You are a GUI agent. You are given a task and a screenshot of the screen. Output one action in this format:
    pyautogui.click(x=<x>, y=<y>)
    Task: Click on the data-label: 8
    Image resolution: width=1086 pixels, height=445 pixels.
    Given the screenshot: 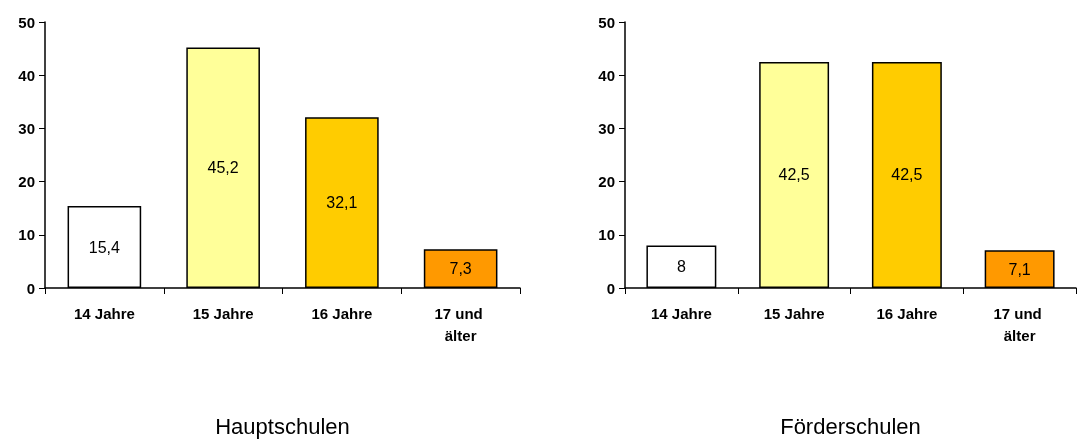 What is the action you would take?
    pyautogui.click(x=681, y=267)
    